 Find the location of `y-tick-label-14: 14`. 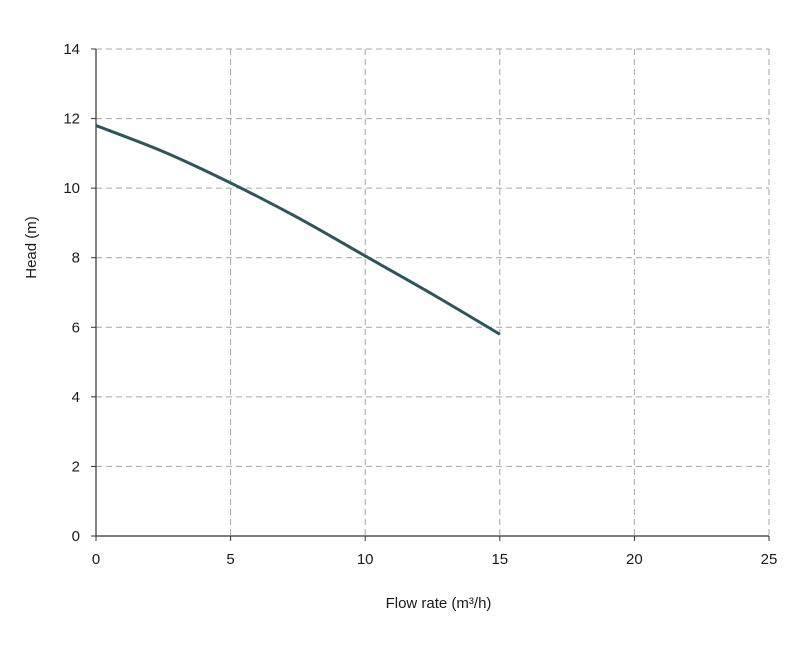

y-tick-label-14: 14 is located at coordinates (71, 49).